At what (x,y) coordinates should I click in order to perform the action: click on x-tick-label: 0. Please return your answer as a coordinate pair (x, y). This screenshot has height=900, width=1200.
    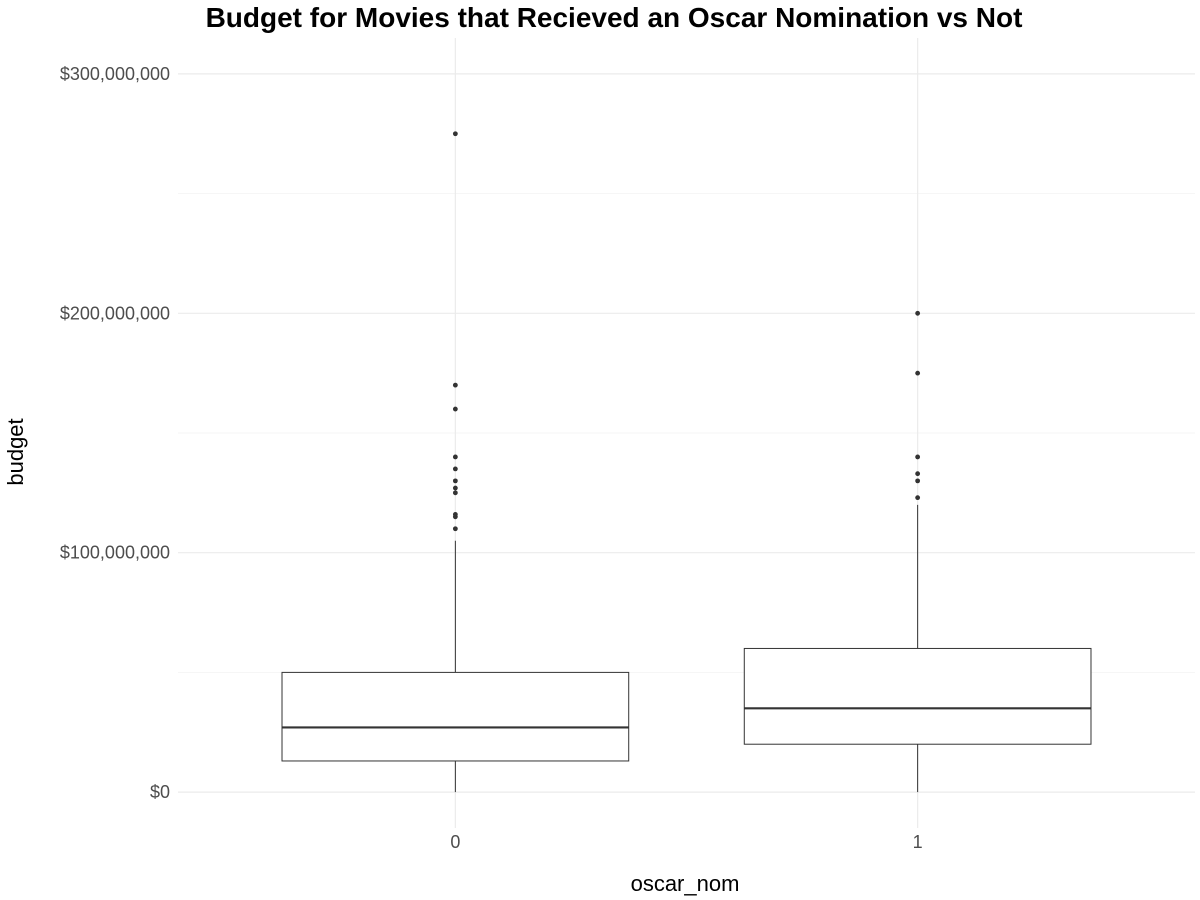
    Looking at the image, I should click on (455, 842).